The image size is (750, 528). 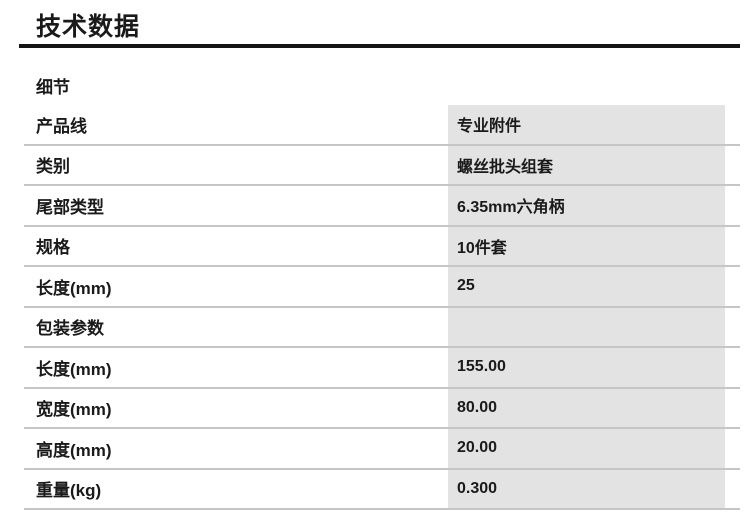 I want to click on row-value: 螺丝批头组套, so click(x=586, y=164).